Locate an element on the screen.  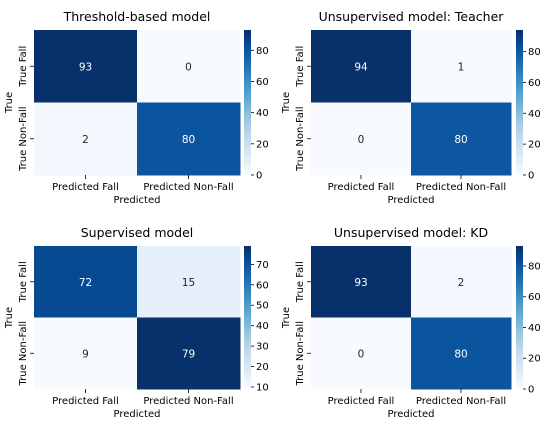
cell-value-label: 1 is located at coordinates (461, 67).